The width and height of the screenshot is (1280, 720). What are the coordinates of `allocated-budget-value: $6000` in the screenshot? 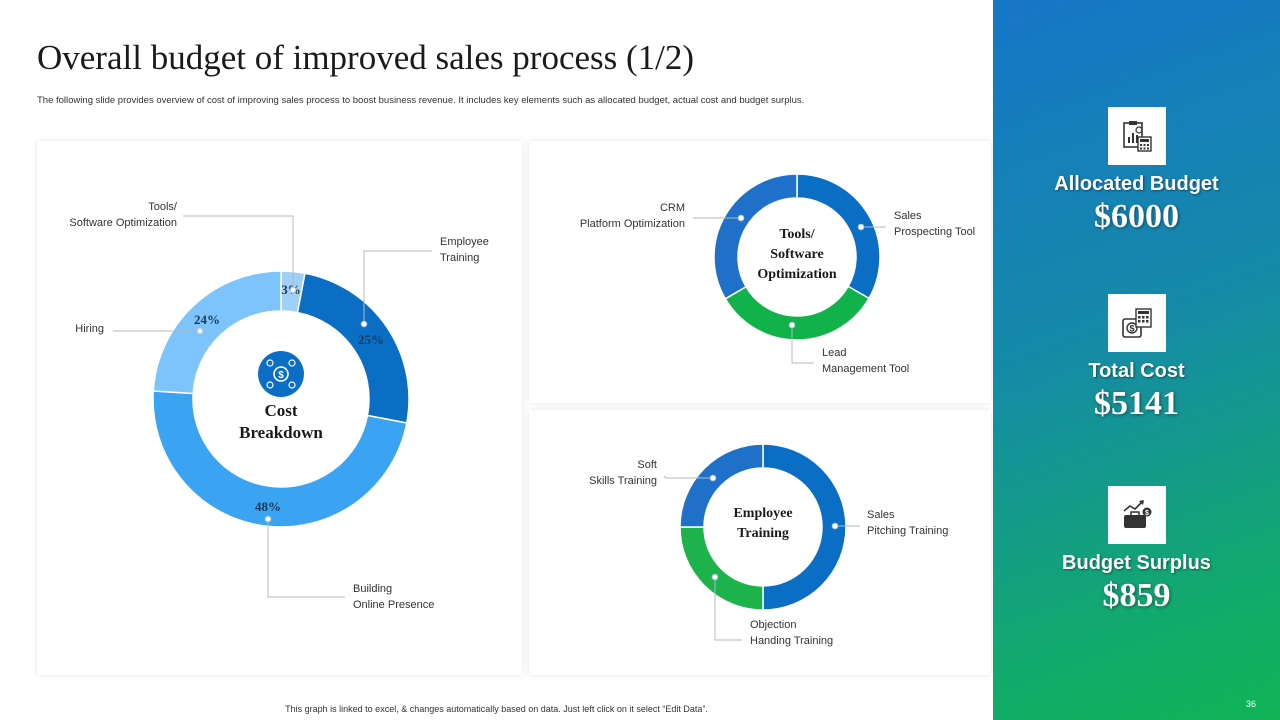 It's located at (1136, 216).